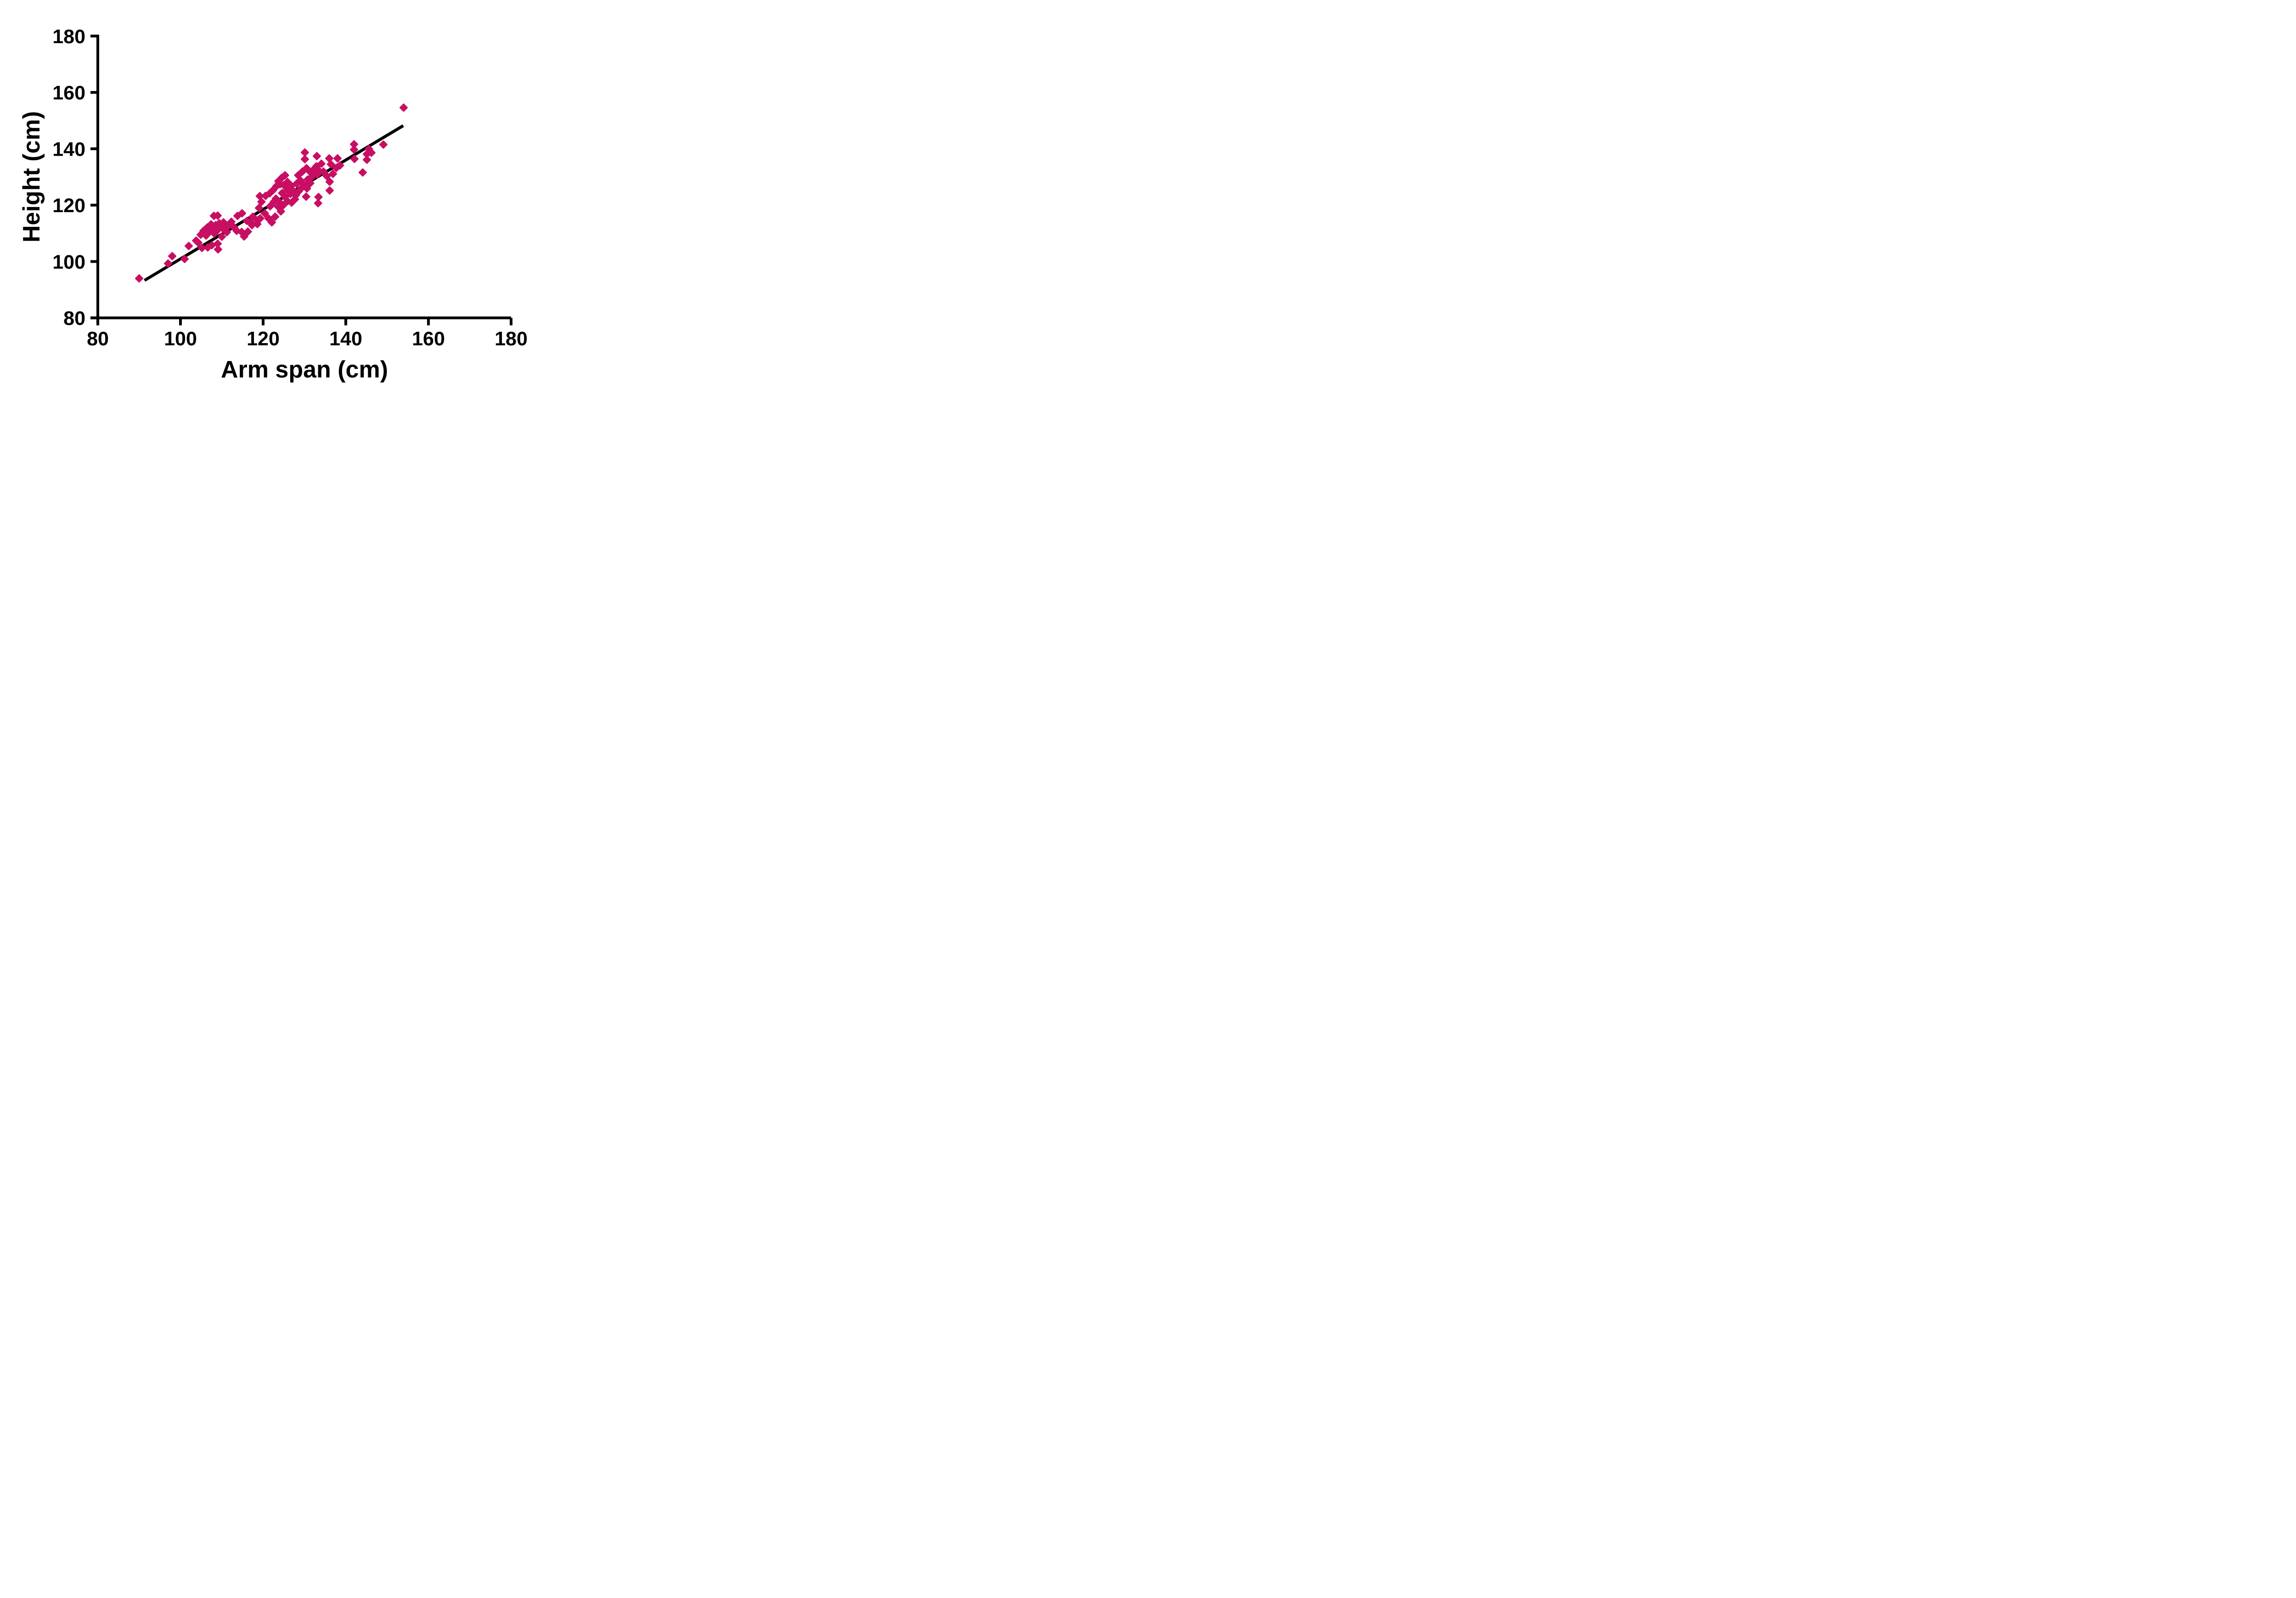 The height and width of the screenshot is (1598, 2296). What do you see at coordinates (68, 93) in the screenshot?
I see `y-tick-label: 160` at bounding box center [68, 93].